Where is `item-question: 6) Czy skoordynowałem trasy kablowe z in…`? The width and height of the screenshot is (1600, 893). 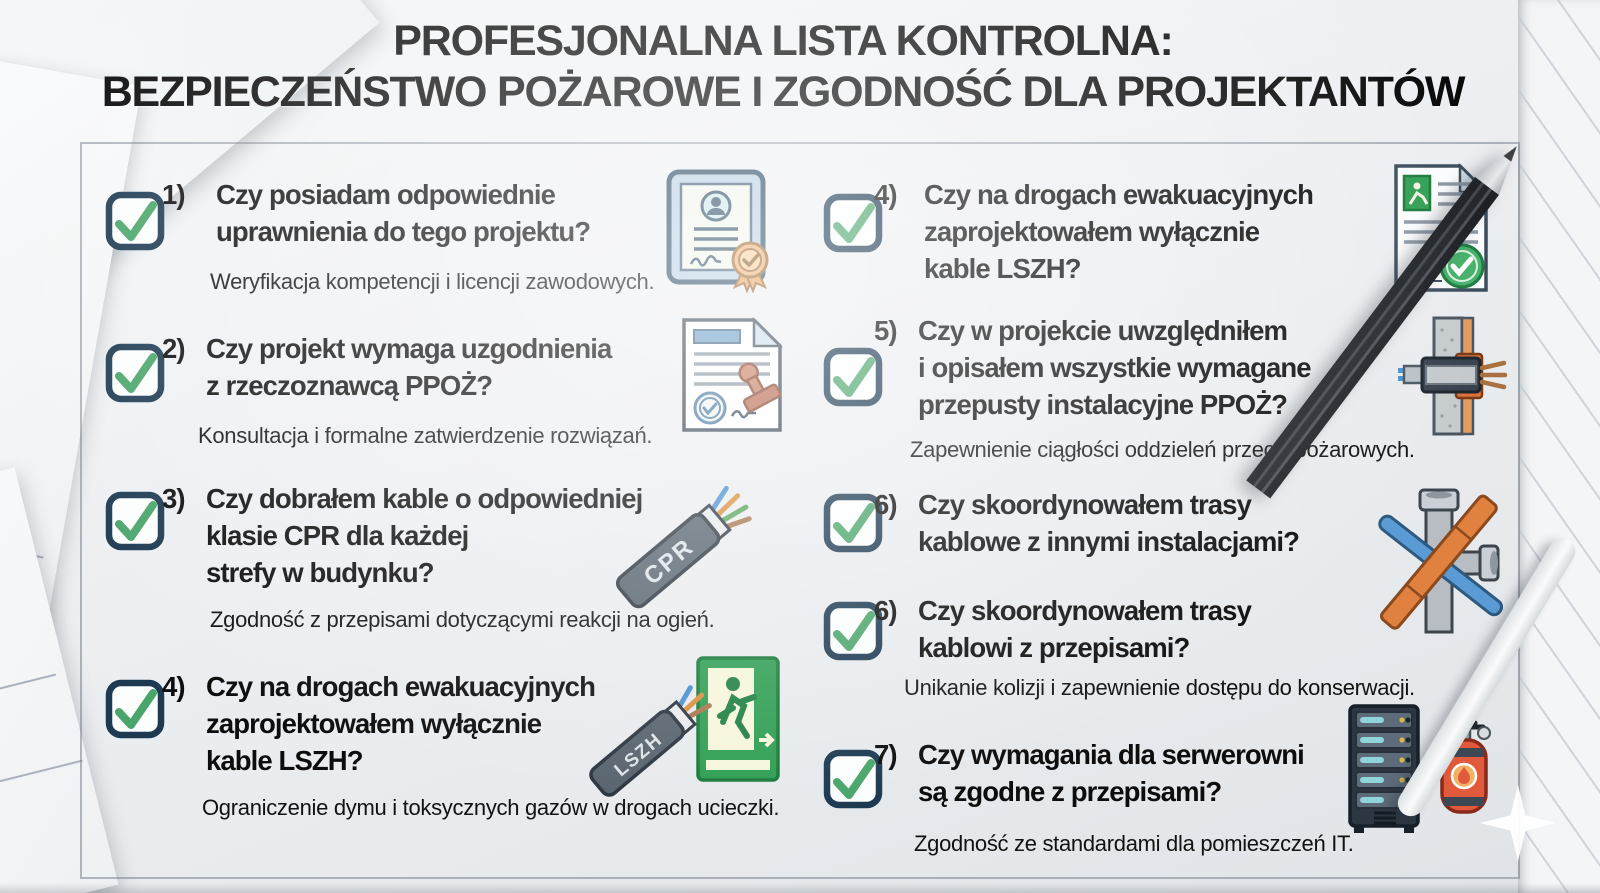
item-question: 6) Czy skoordynowałem trasy kablowe z in… is located at coordinates (1136, 523).